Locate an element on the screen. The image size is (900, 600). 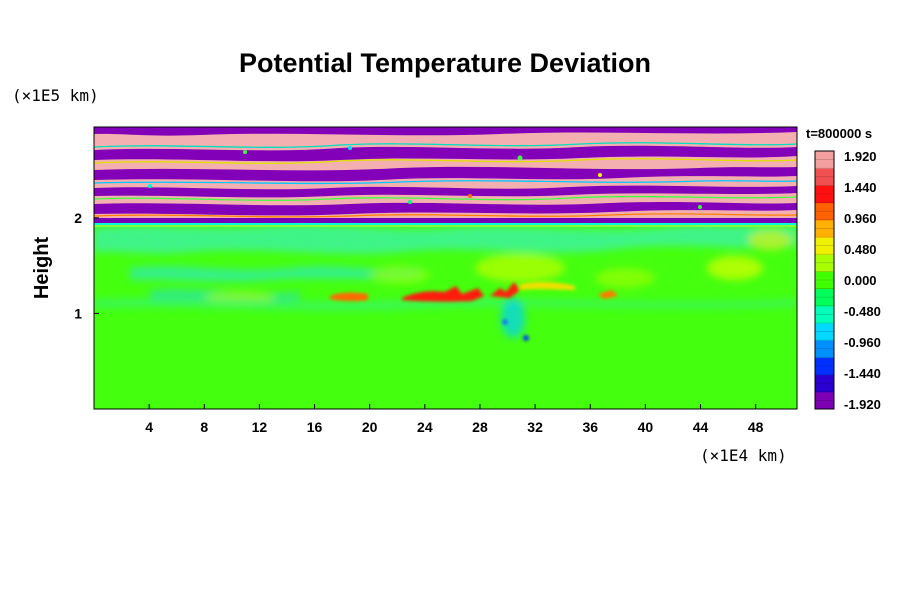
x-tick-label: 36 is located at coordinates (590, 427).